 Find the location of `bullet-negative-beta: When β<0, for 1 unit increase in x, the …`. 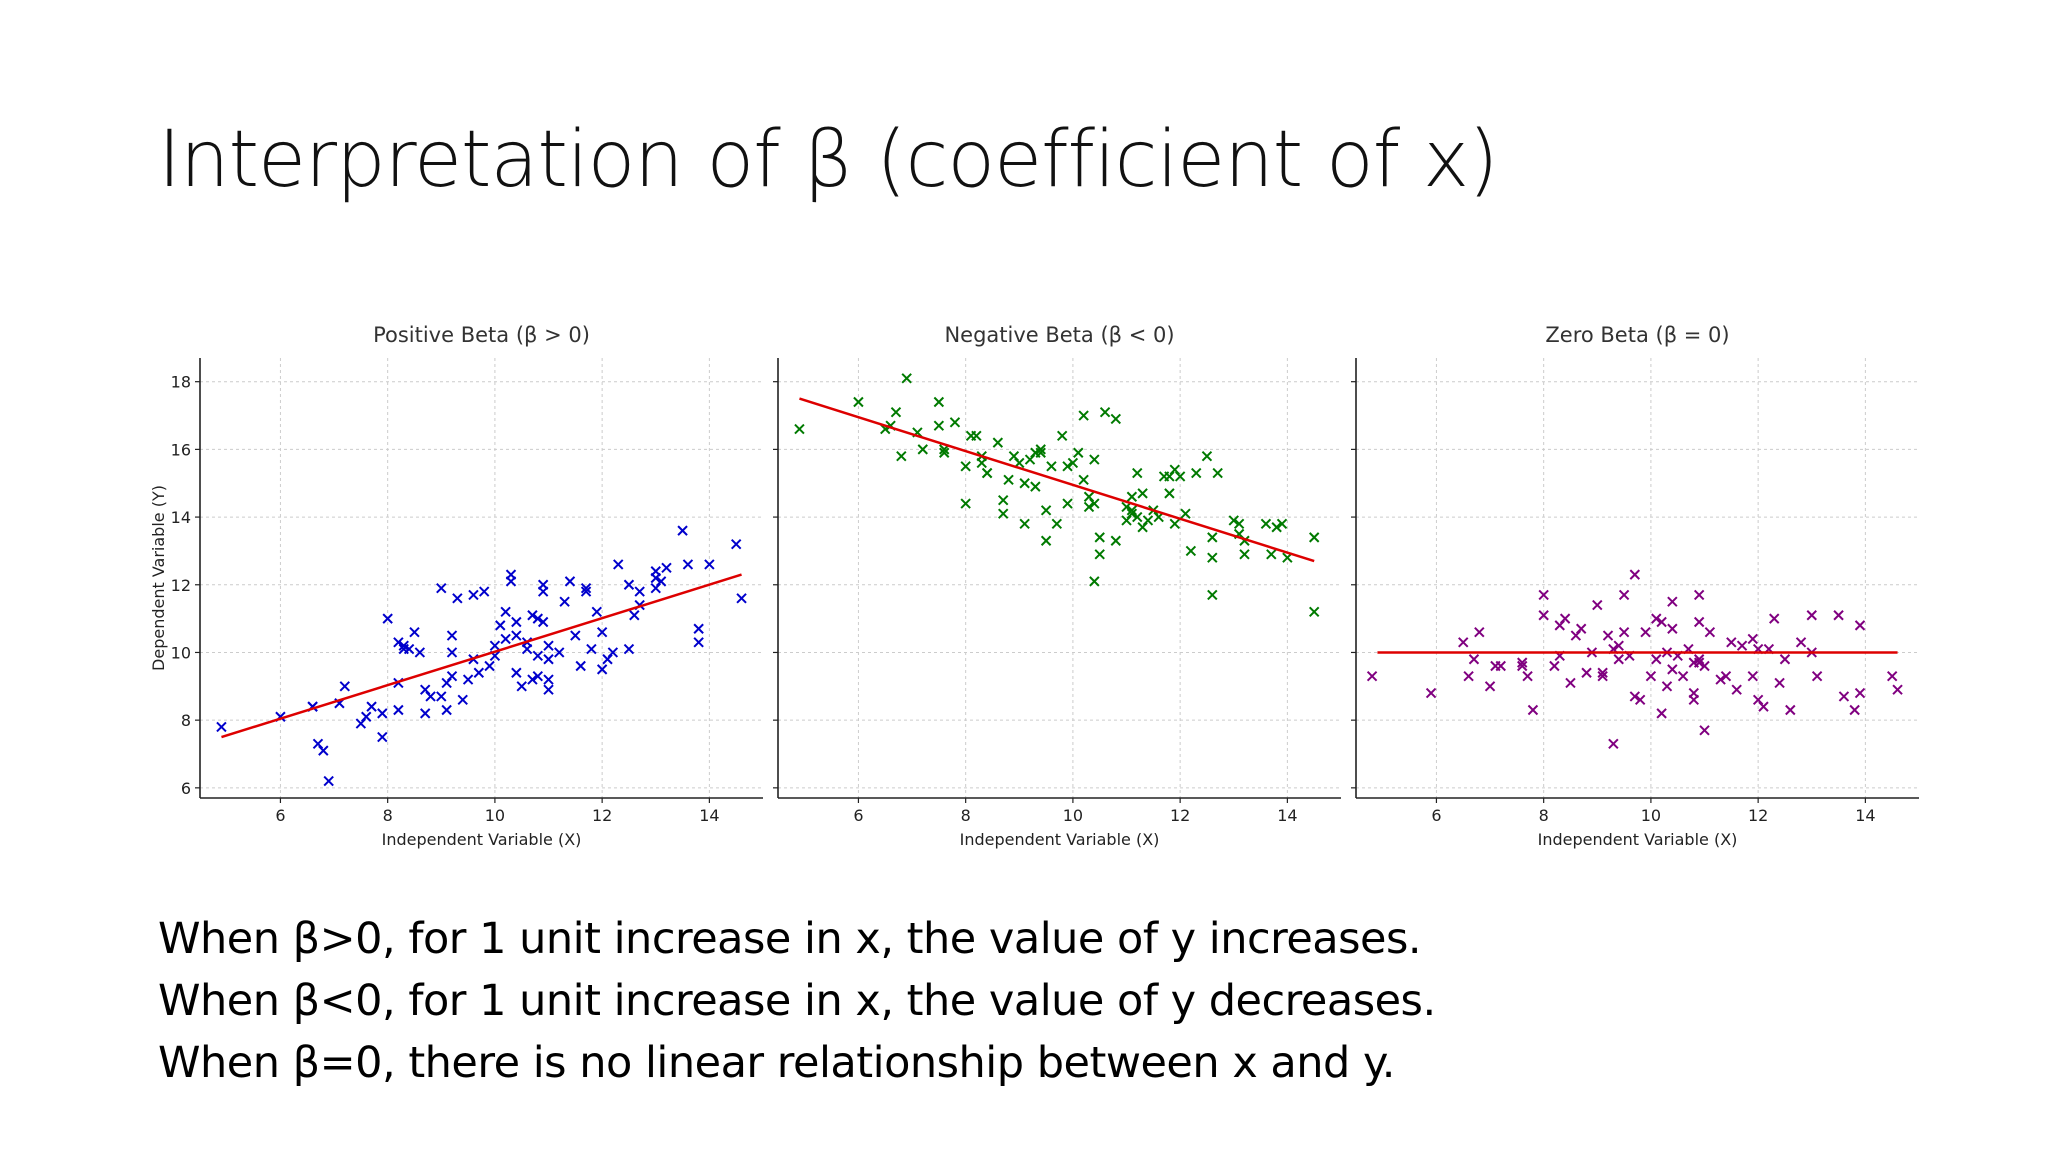

bullet-negative-beta: When β<0, for 1 unit increase in x, the … is located at coordinates (797, 1001).